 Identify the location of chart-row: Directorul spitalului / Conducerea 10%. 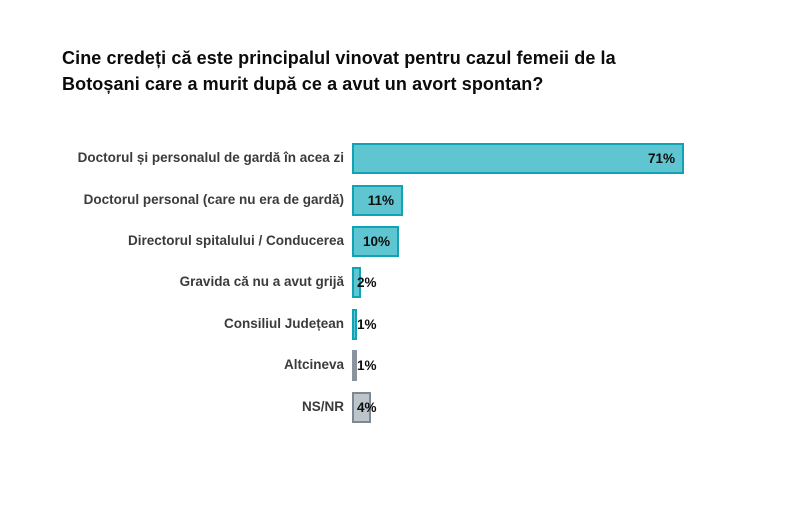
(400, 241).